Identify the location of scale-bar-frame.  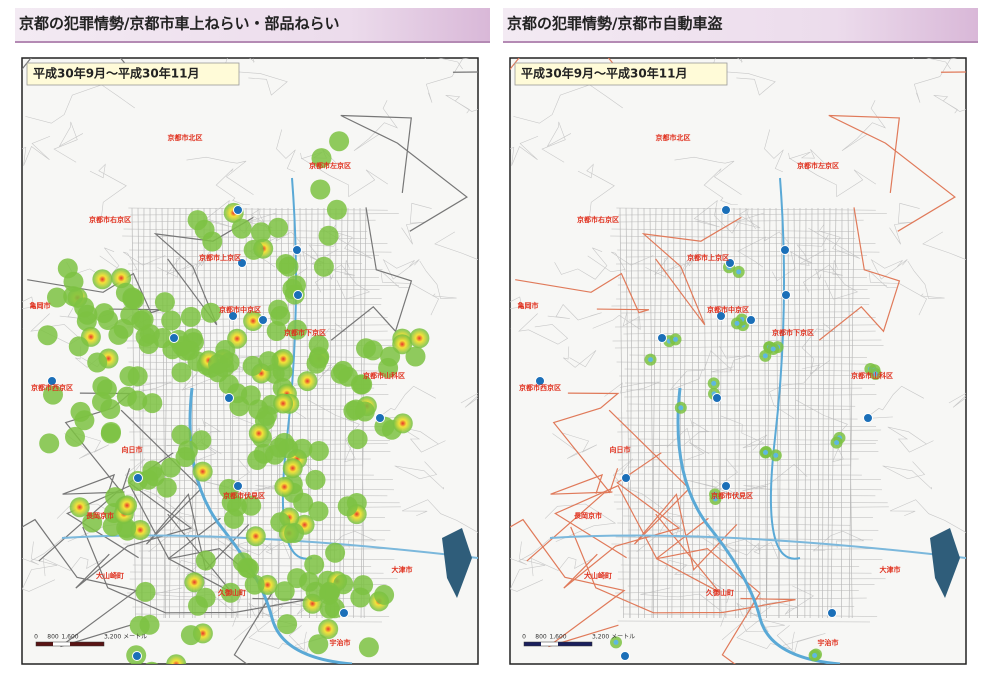
(70, 644).